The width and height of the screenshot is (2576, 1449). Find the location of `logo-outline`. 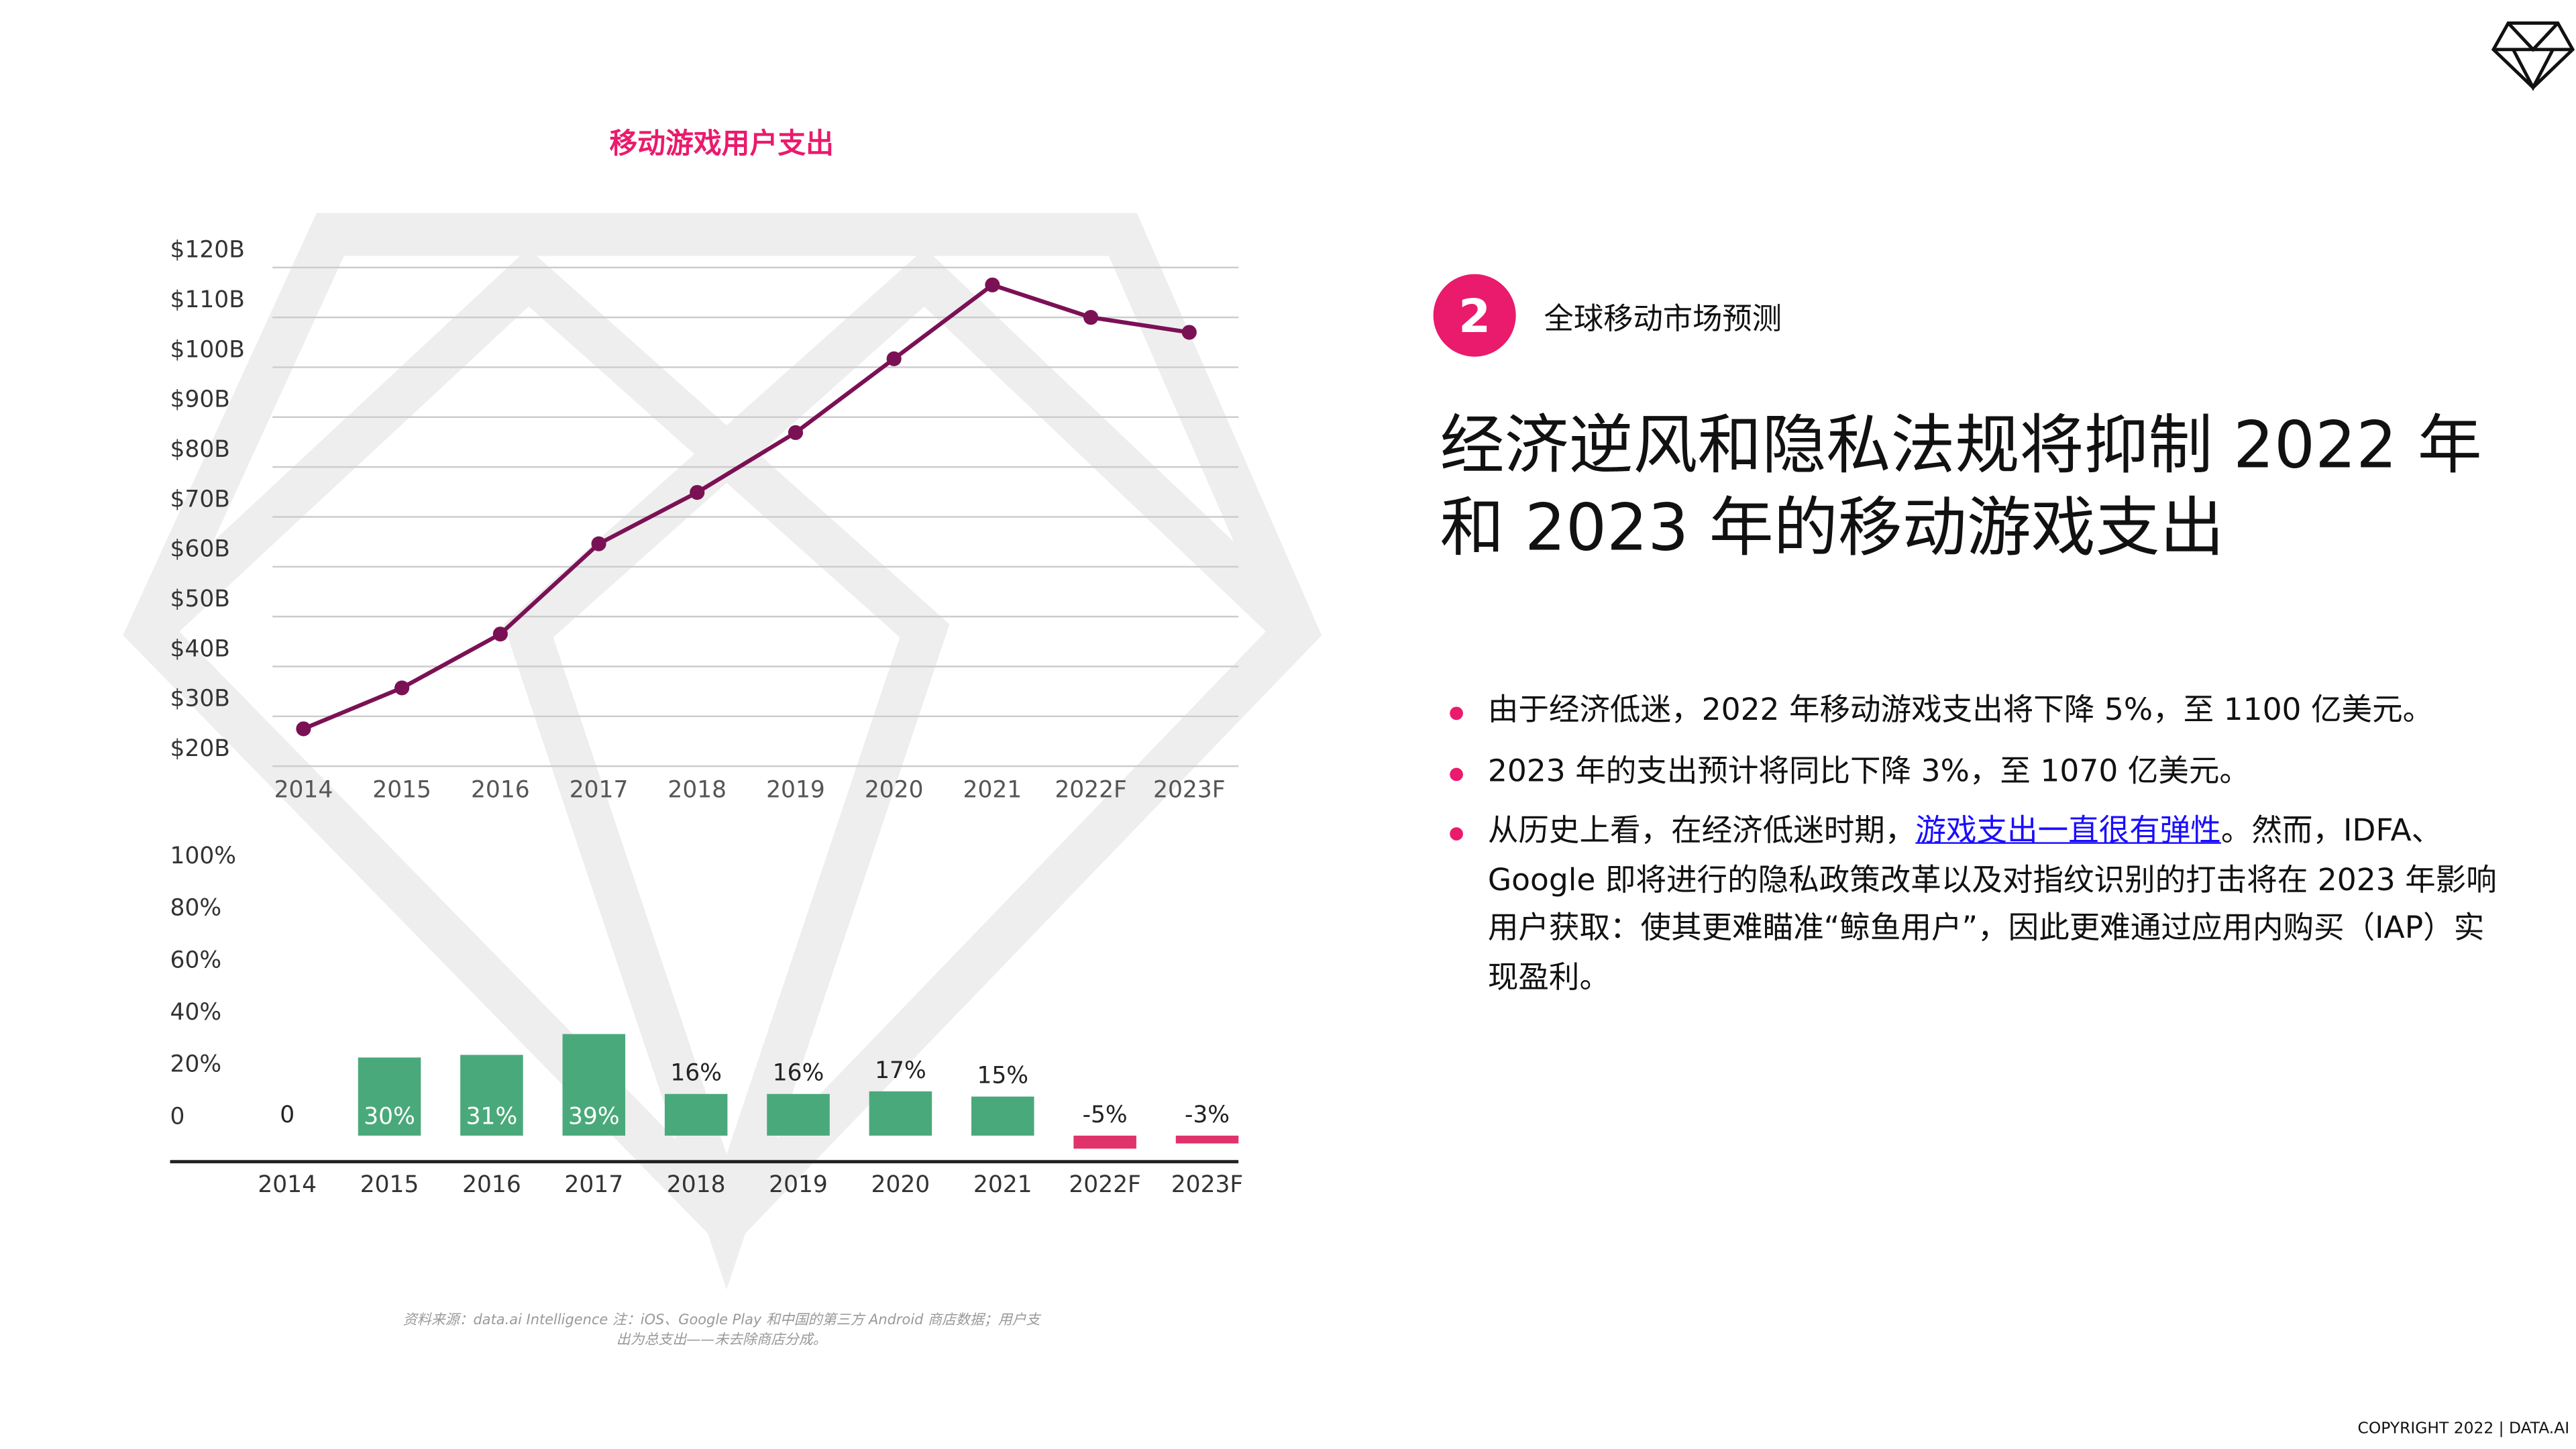

logo-outline is located at coordinates (2533, 55).